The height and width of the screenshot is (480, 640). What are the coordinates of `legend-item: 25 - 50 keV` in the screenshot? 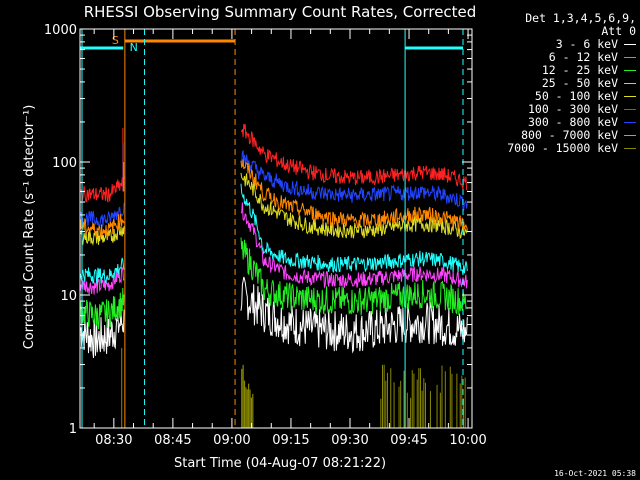 It's located at (553, 83).